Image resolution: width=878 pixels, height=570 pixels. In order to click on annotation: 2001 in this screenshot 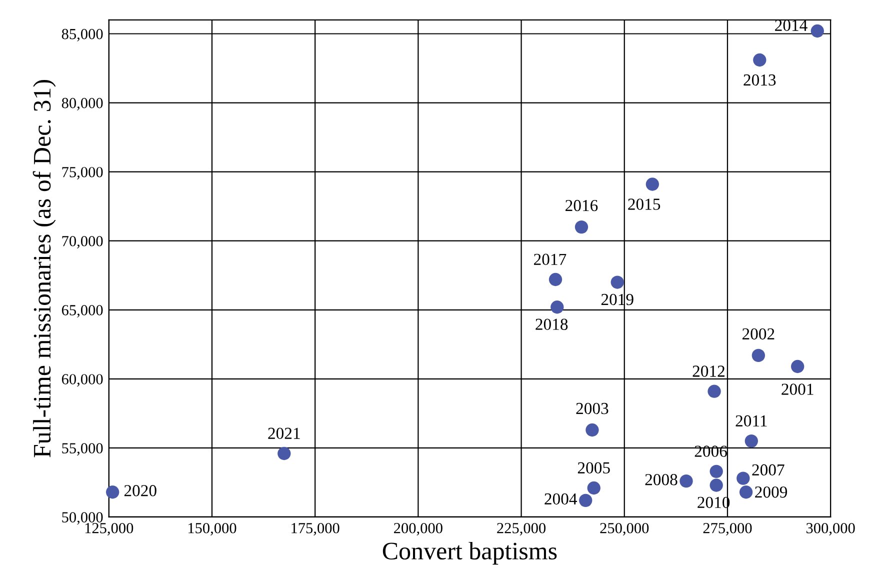, I will do `click(798, 389)`.